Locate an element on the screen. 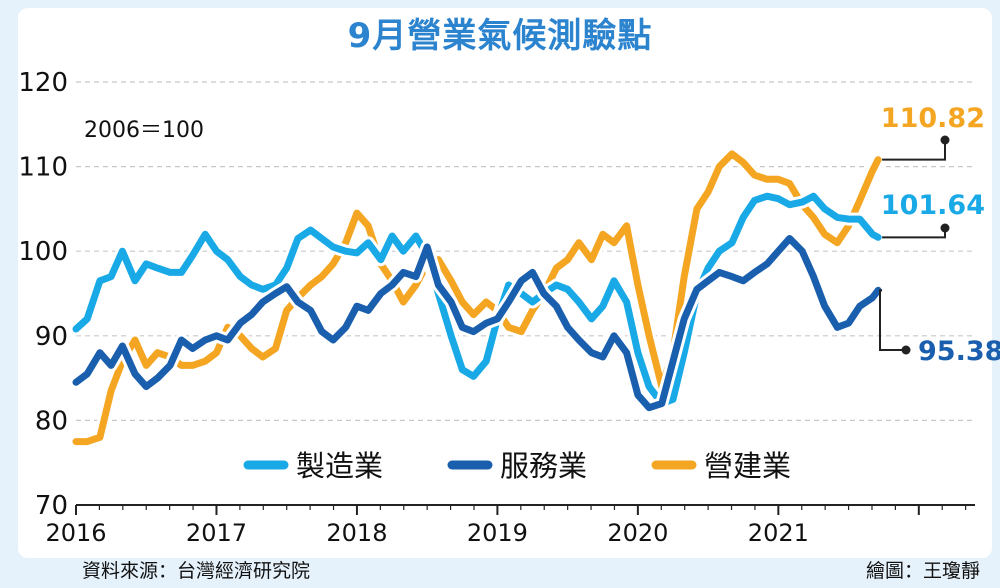 This screenshot has height=588, width=1000. base-year-note: 2006＝100 is located at coordinates (144, 130).